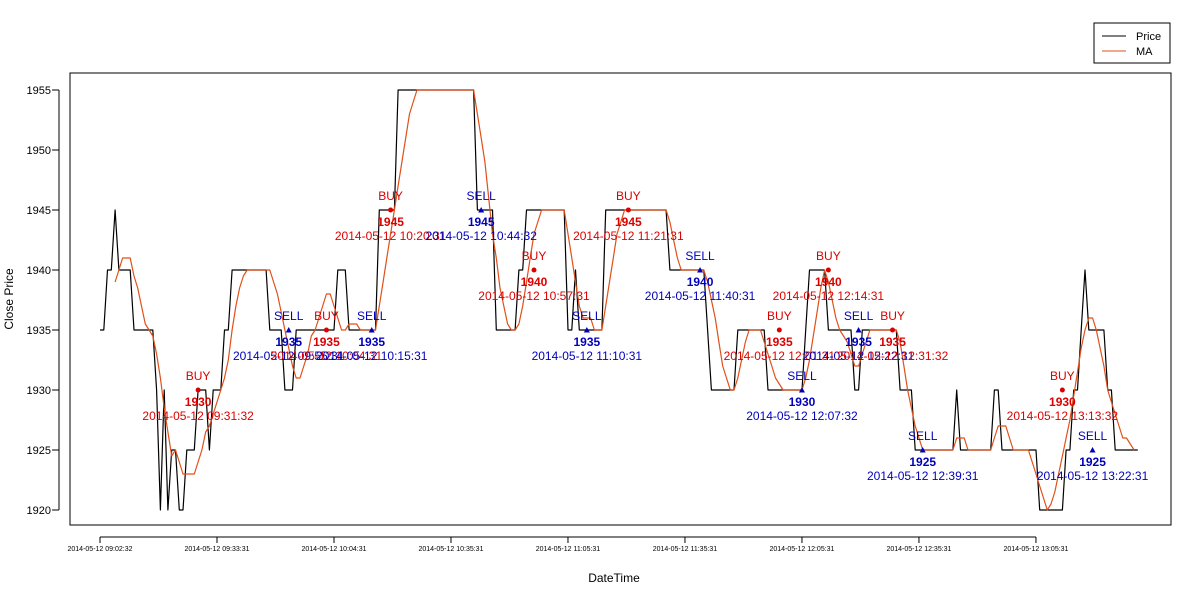 This screenshot has width=1200, height=600. Describe the element at coordinates (39, 271) in the screenshot. I see `y-tick-label: 1940` at that location.